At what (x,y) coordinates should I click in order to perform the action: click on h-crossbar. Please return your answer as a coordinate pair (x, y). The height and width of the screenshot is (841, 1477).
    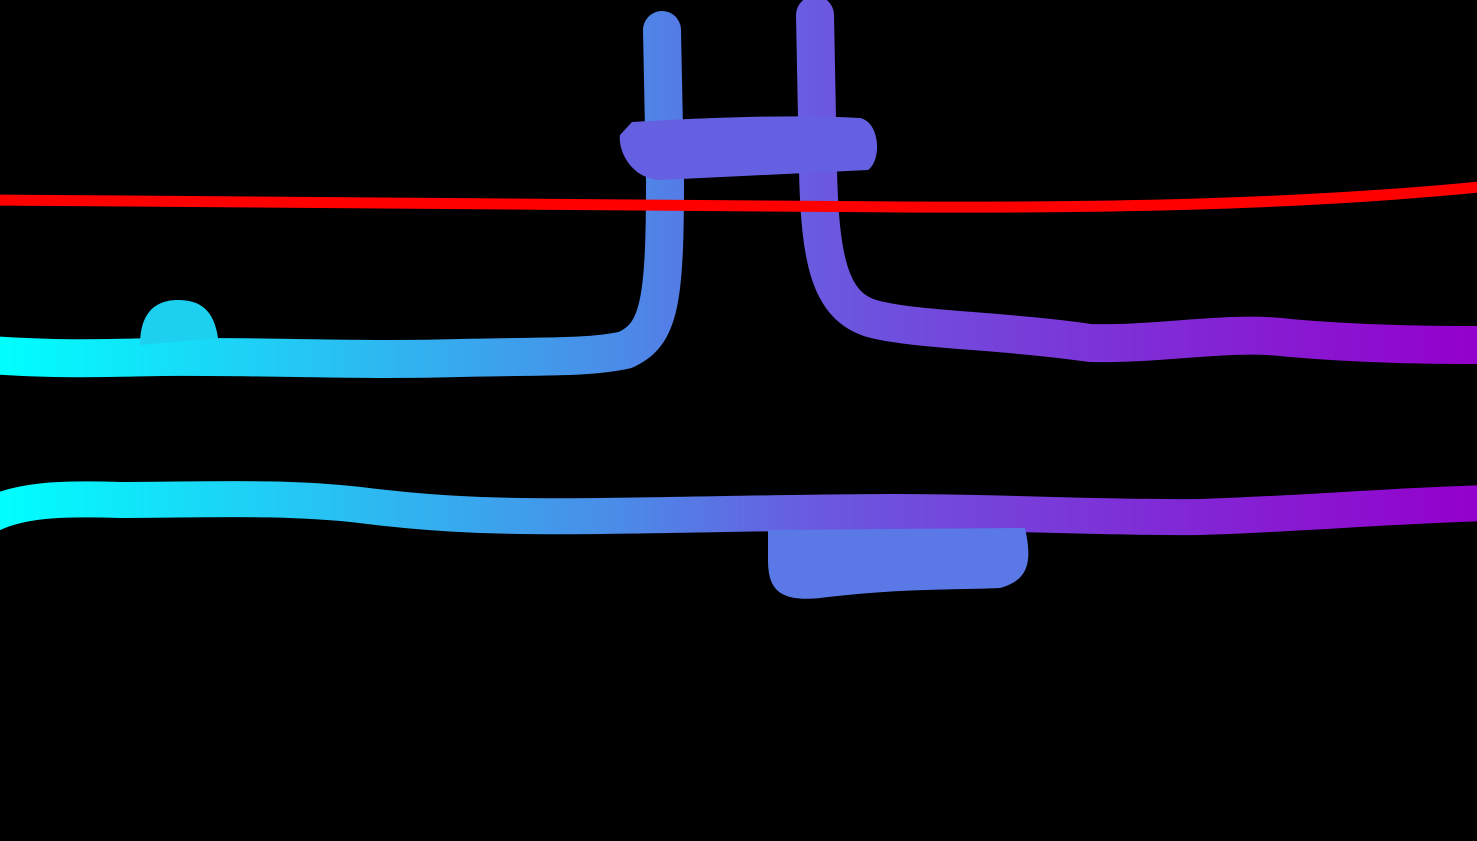
    Looking at the image, I should click on (748, 148).